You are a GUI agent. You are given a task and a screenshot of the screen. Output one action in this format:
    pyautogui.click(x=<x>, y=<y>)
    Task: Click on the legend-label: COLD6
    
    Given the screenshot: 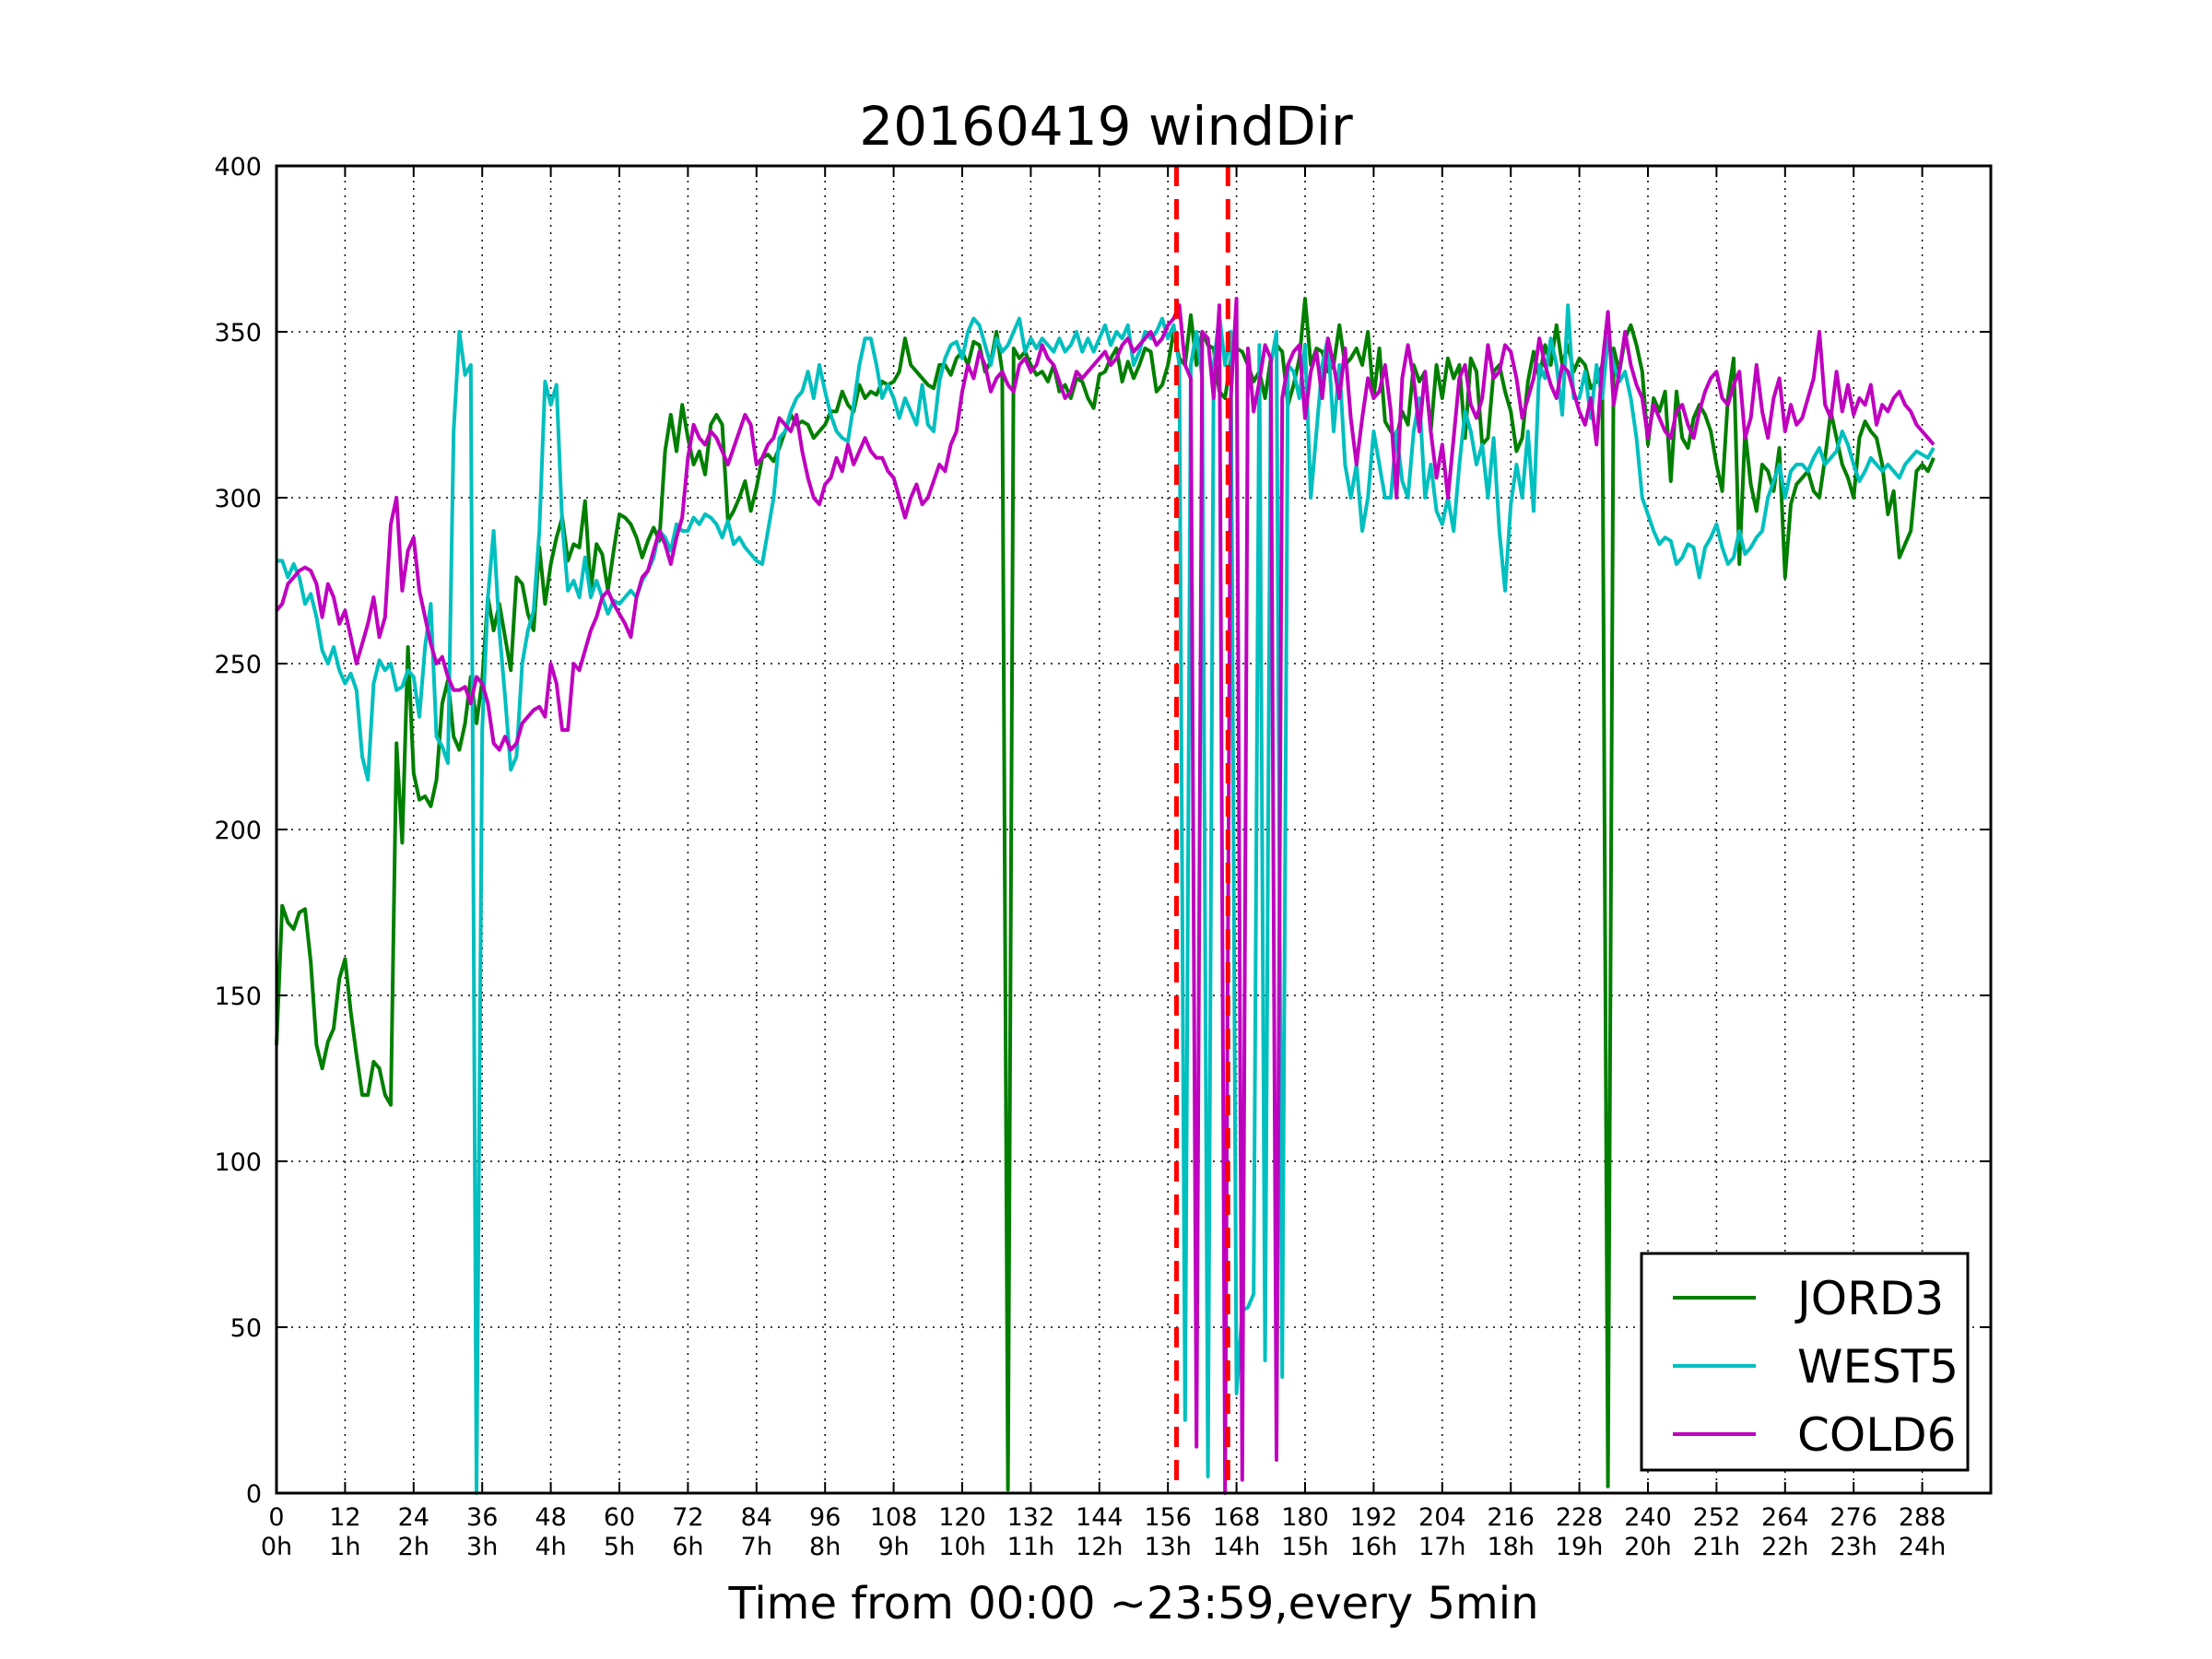 What is the action you would take?
    pyautogui.click(x=1876, y=1435)
    